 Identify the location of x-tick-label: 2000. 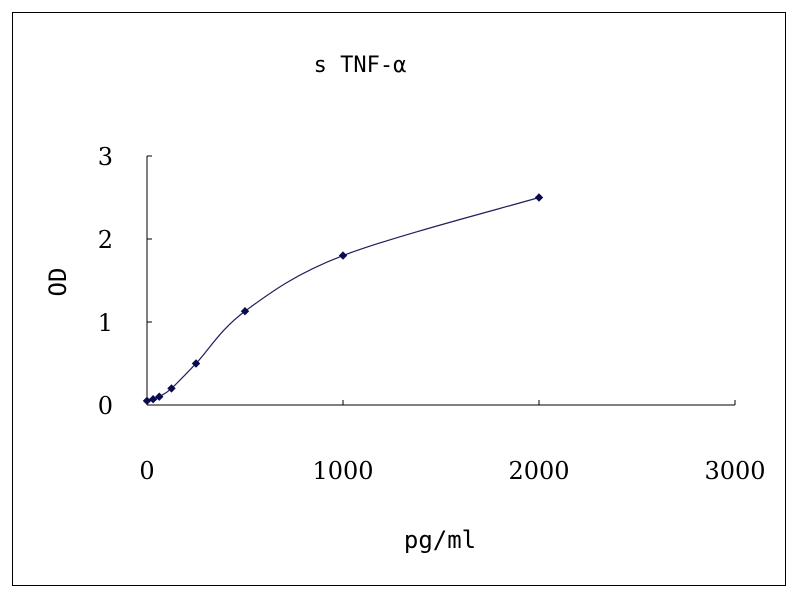
(538, 471).